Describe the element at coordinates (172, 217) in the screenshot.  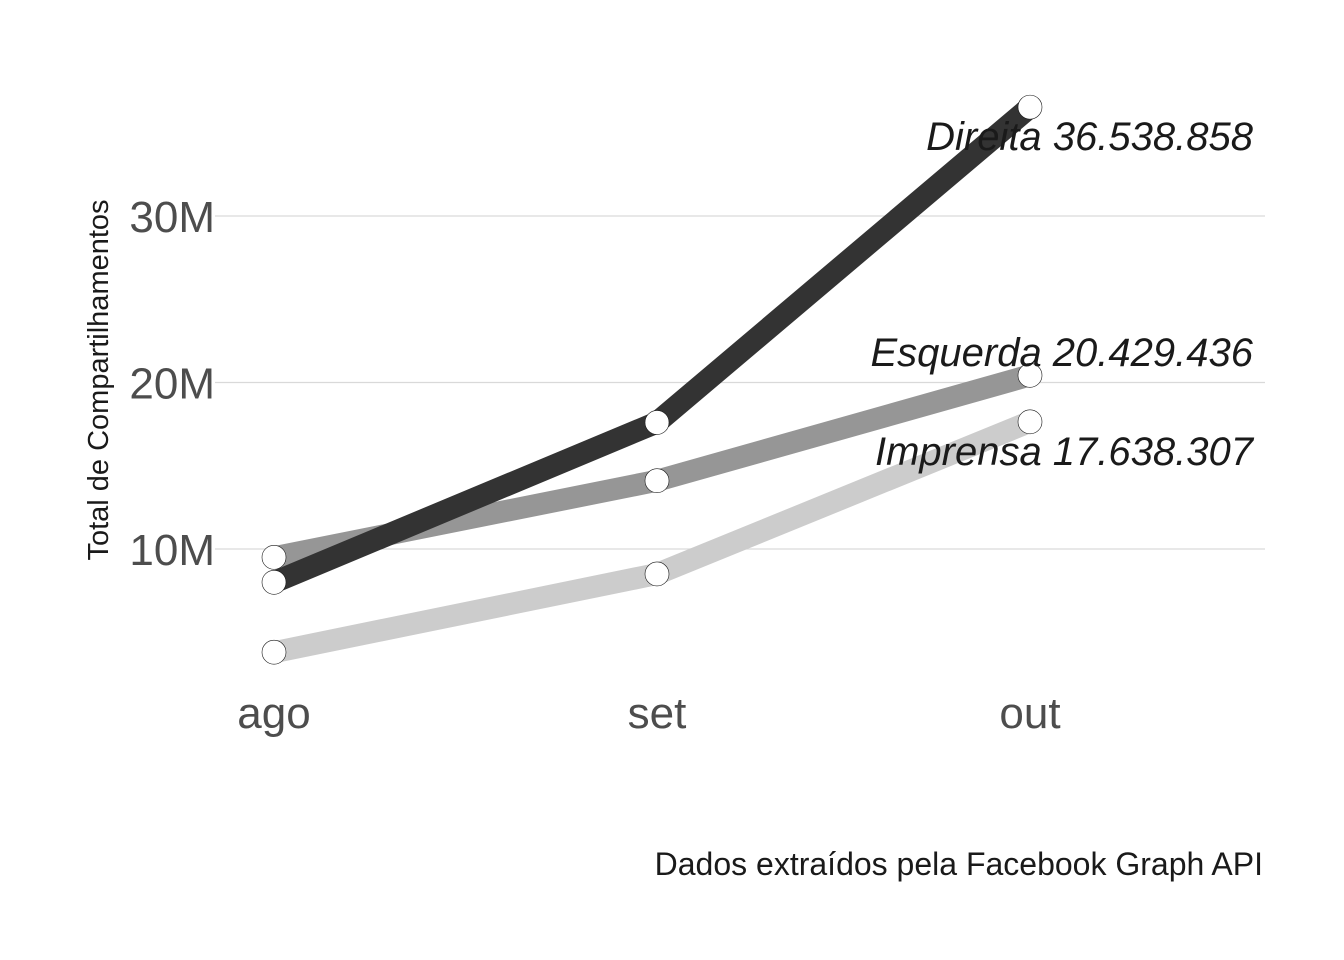
I see `y-tick-label: 30M` at that location.